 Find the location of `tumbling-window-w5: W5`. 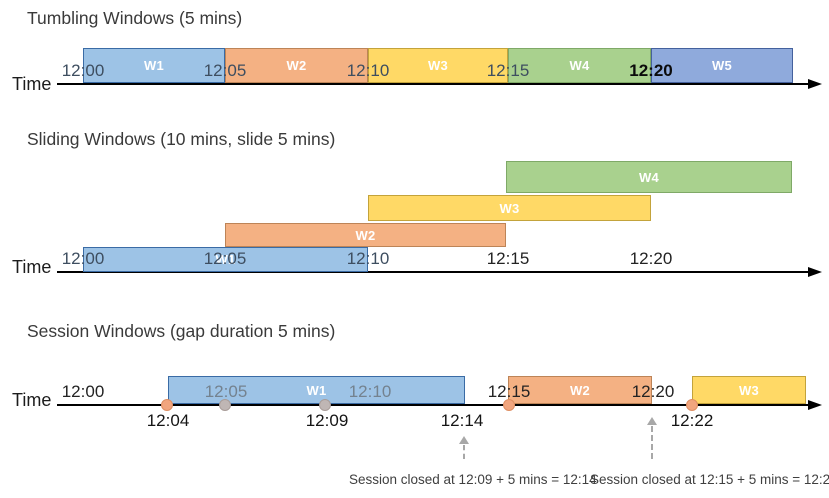

tumbling-window-w5: W5 is located at coordinates (722, 65).